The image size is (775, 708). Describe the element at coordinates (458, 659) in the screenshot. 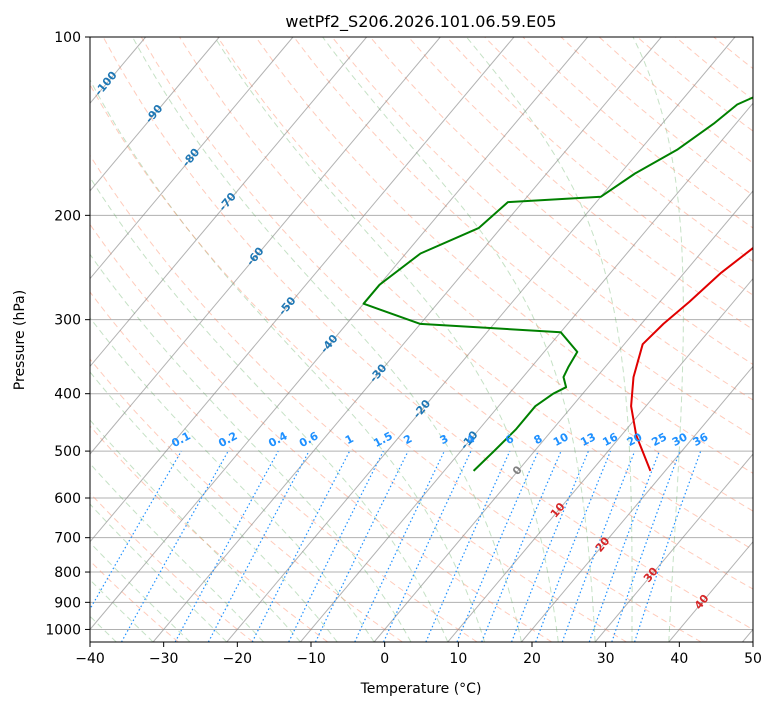

I see `x-tick-label: 10` at that location.